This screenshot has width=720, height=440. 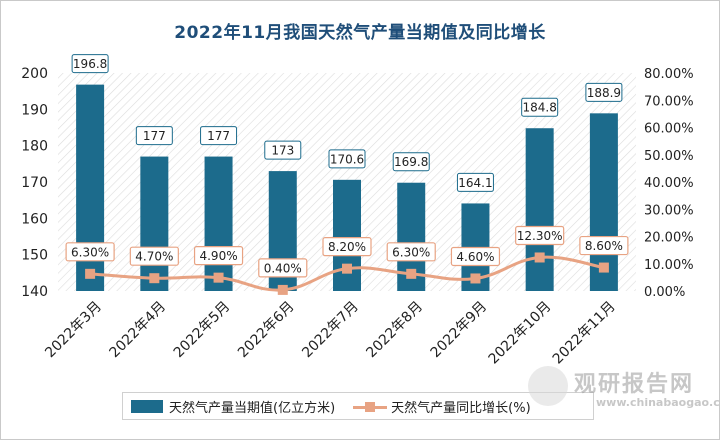 What do you see at coordinates (34, 74) in the screenshot?
I see `left-axis-tick: 200` at bounding box center [34, 74].